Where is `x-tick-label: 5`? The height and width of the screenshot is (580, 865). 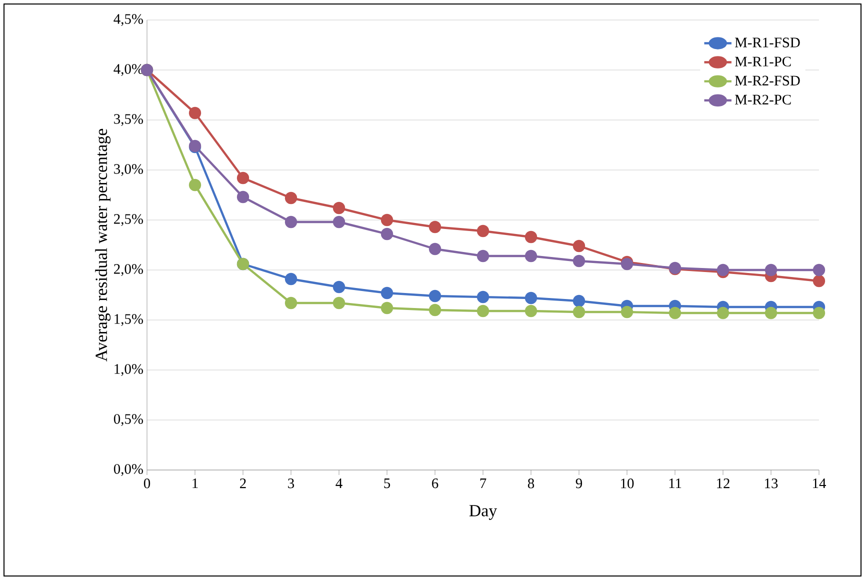 x-tick-label: 5 is located at coordinates (387, 483).